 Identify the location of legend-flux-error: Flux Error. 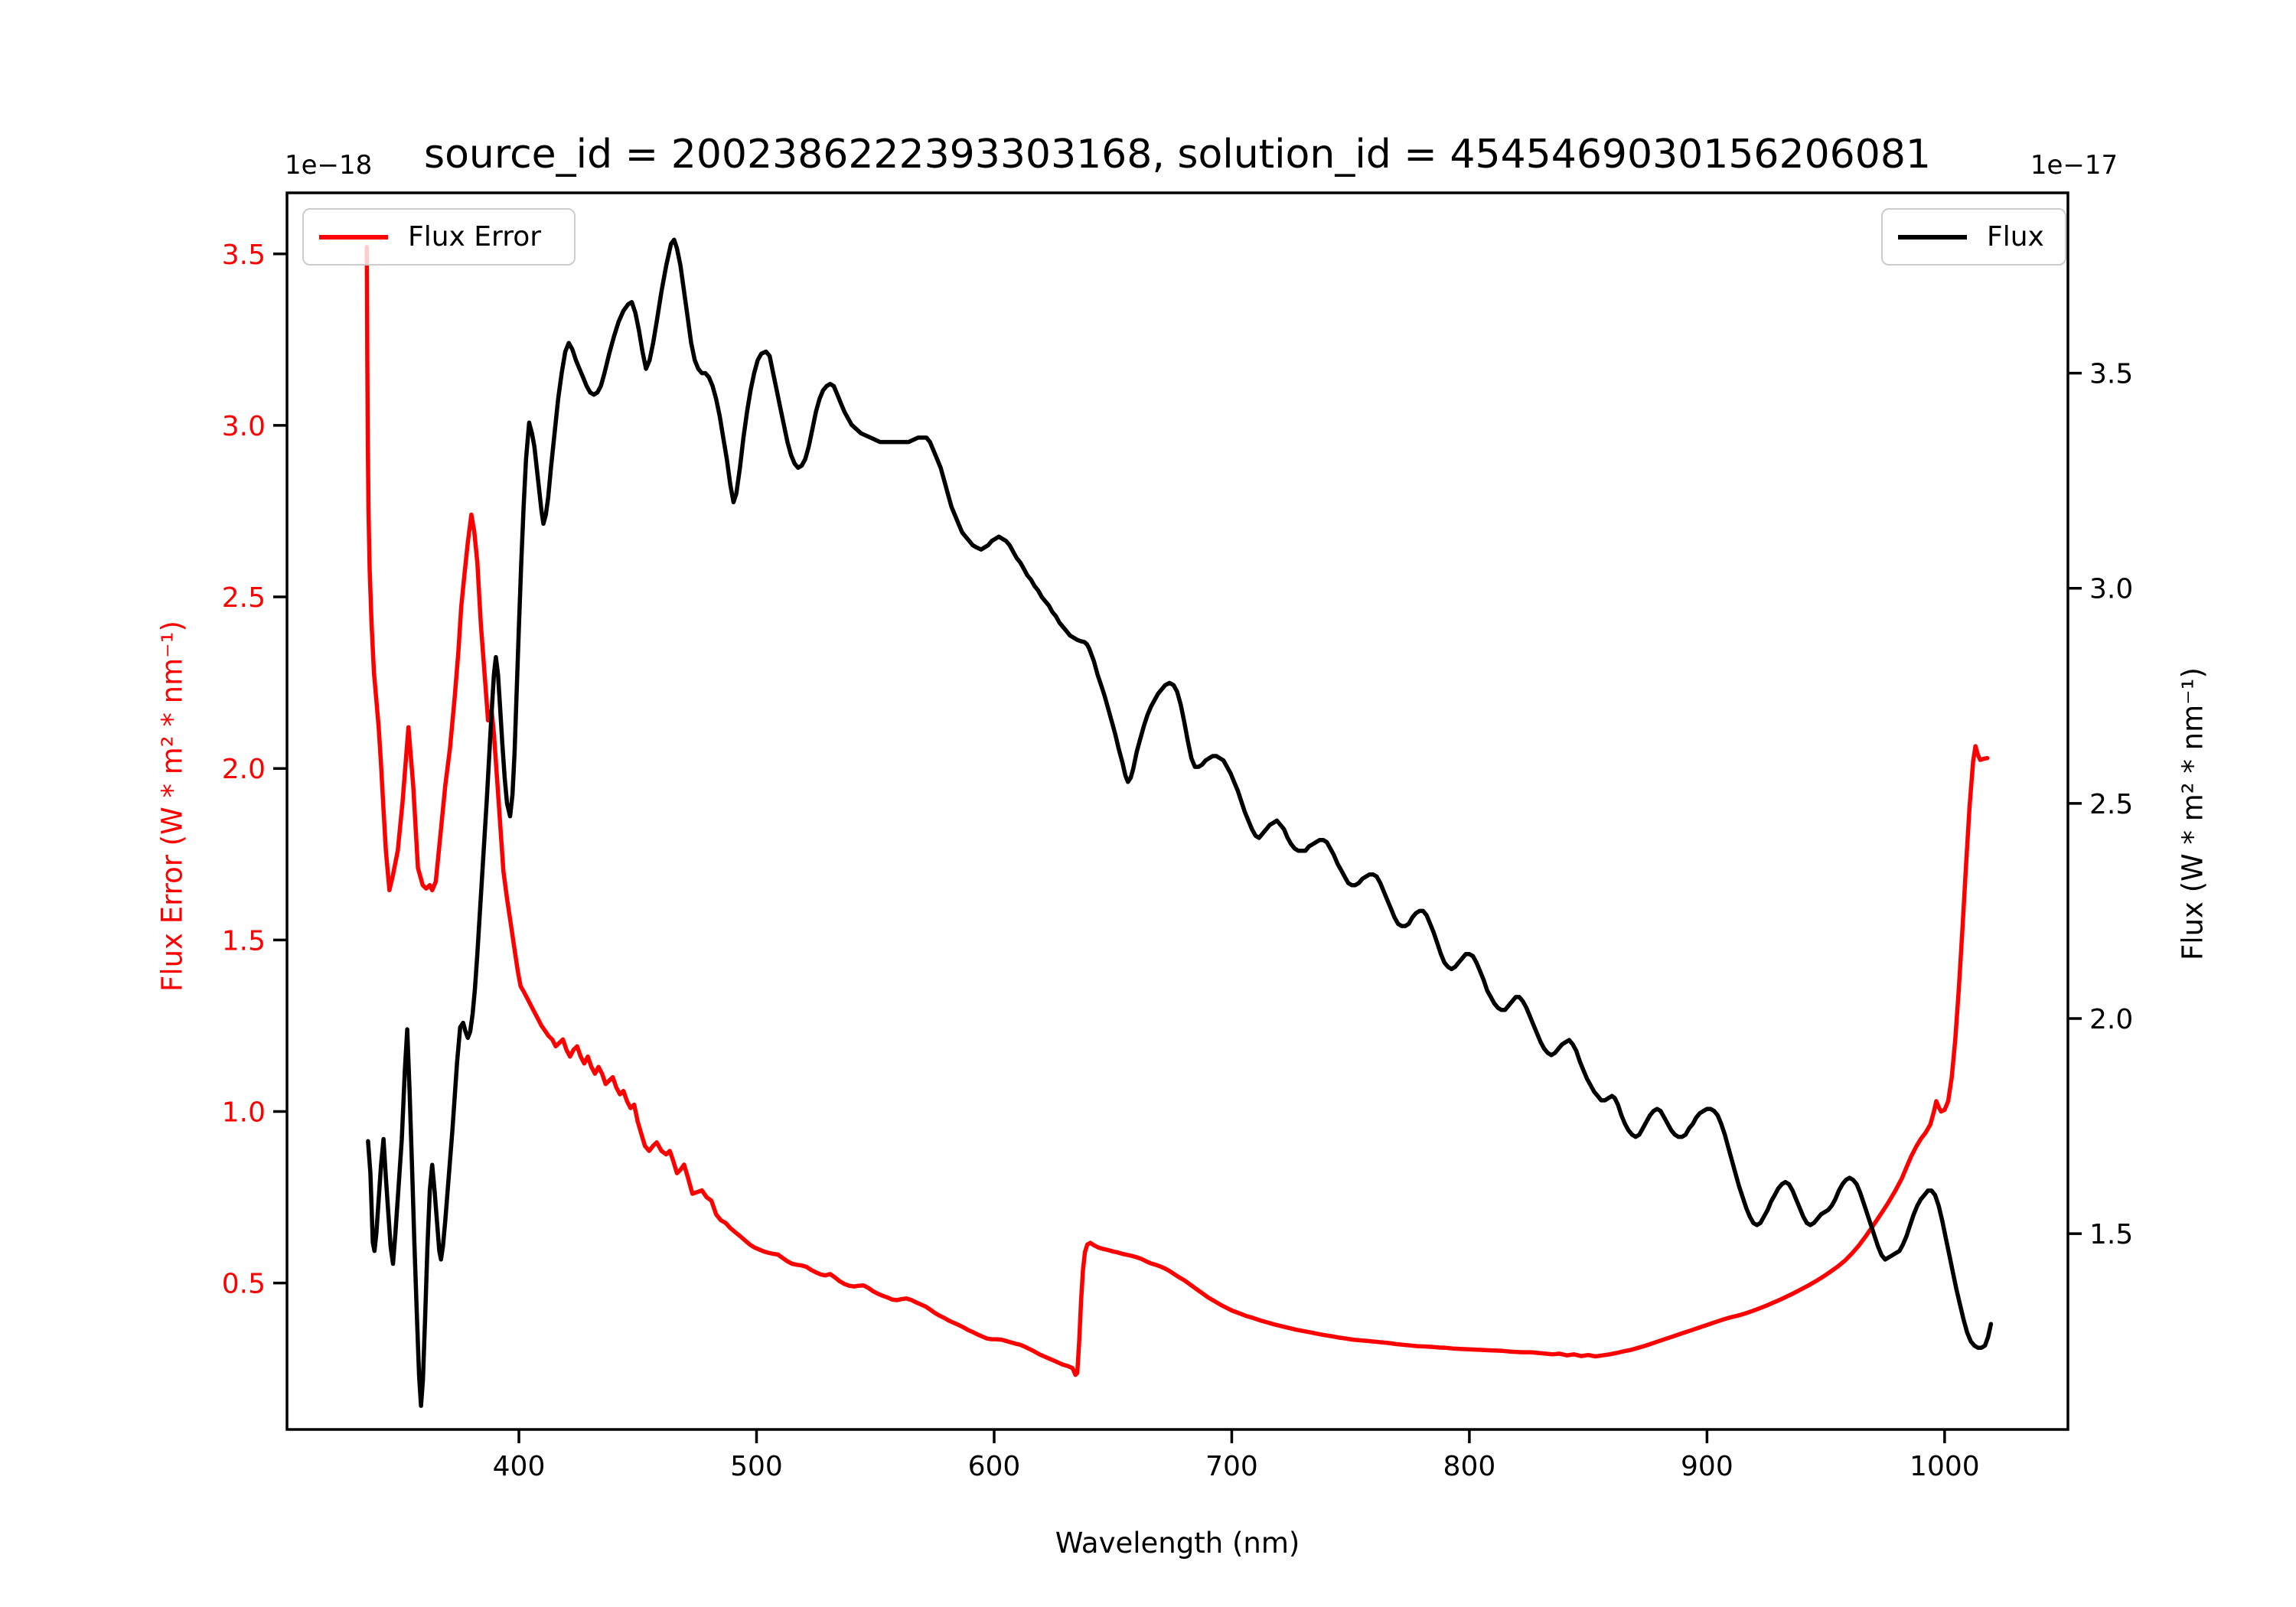
(439, 237).